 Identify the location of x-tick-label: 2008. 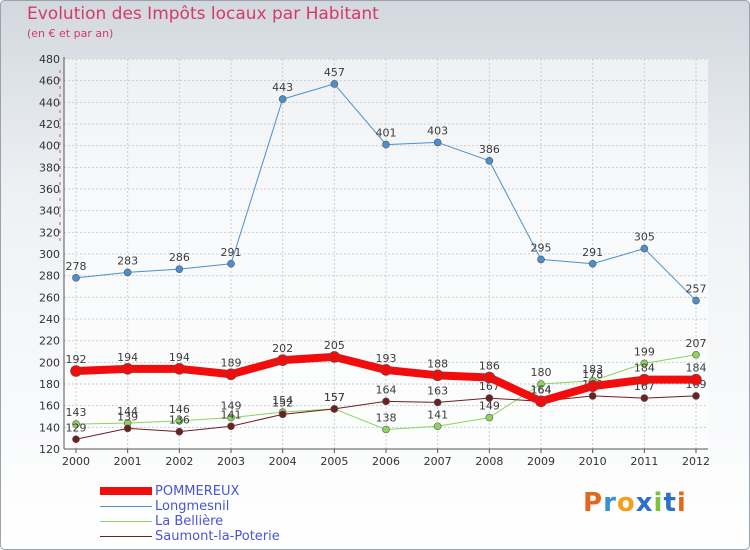
(489, 461).